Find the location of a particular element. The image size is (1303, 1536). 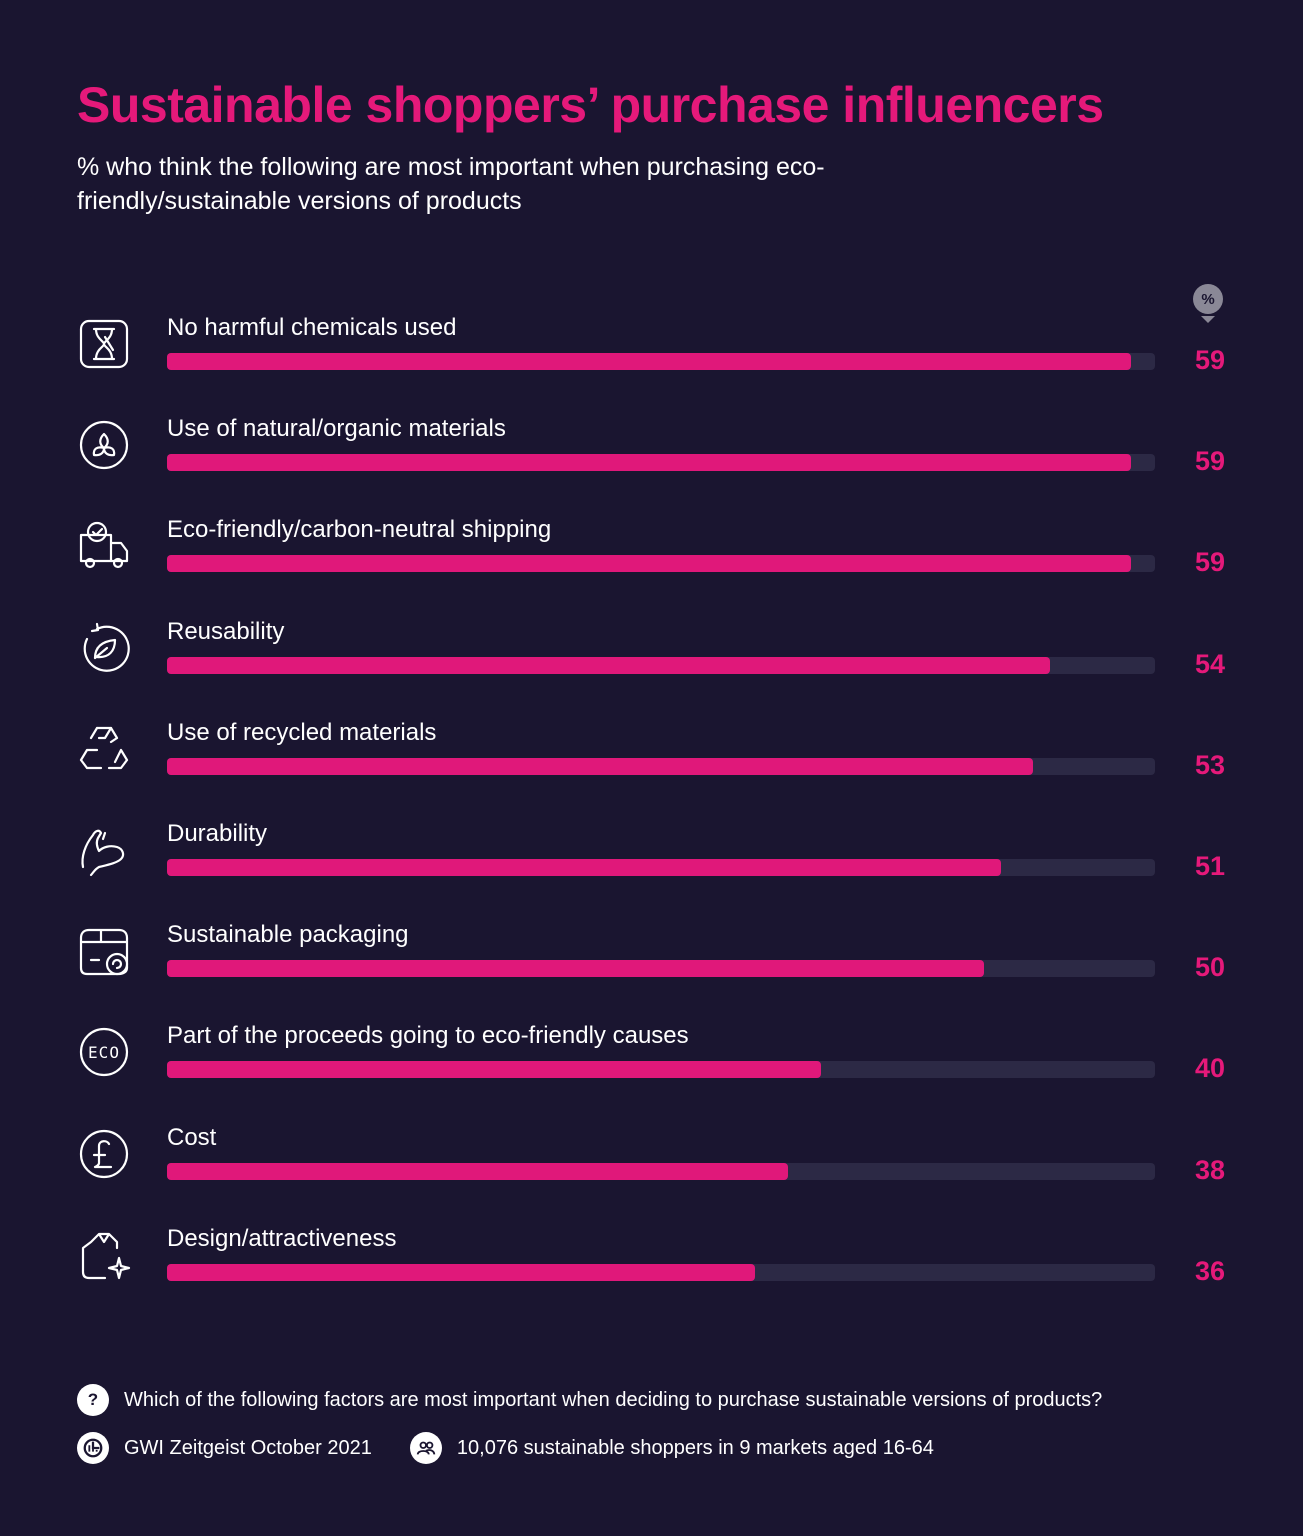

bar-row: Design/attractiveness 36 is located at coordinates (651, 1275).